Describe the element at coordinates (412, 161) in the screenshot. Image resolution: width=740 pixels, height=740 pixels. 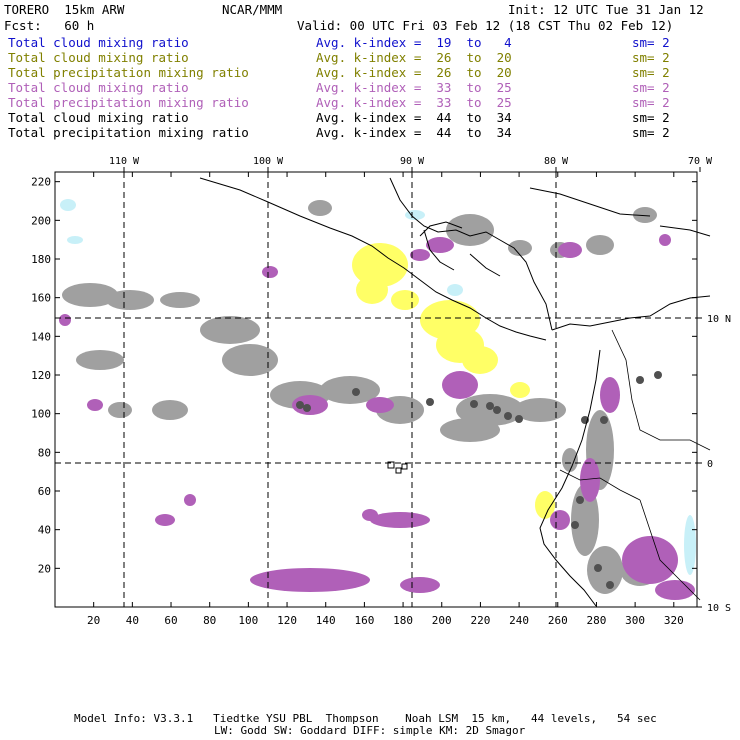
I see `longitude-label: 90 W` at that location.